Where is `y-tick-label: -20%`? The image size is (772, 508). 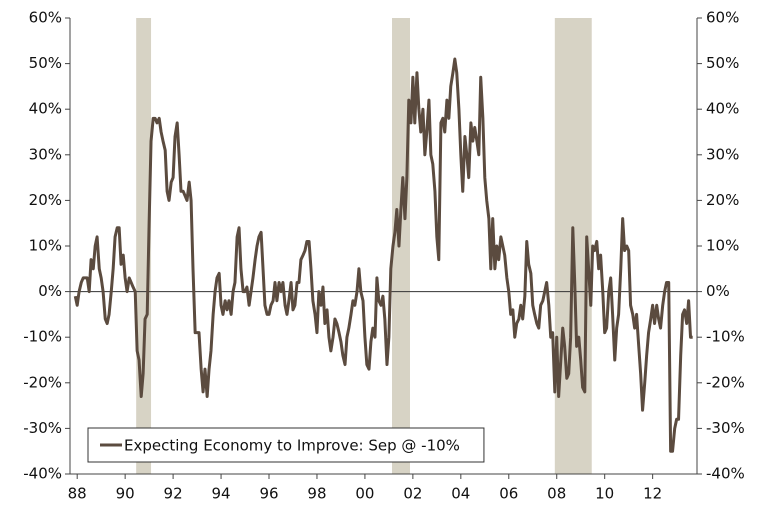
y-tick-label: -20% is located at coordinates (42, 382).